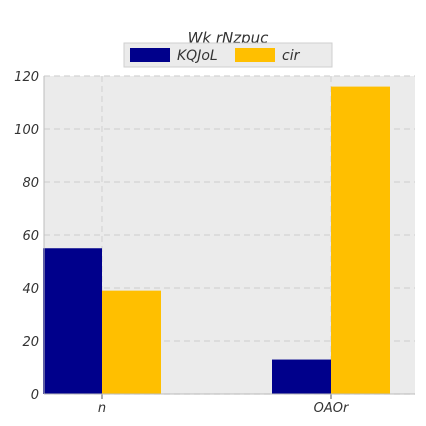  I want to click on y-tick-label: 120, so click(26, 77).